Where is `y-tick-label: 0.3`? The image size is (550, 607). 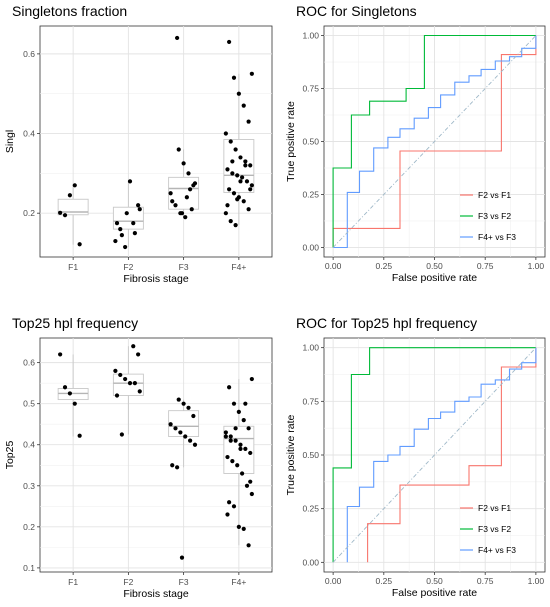 y-tick-label: 0.3 is located at coordinates (29, 486).